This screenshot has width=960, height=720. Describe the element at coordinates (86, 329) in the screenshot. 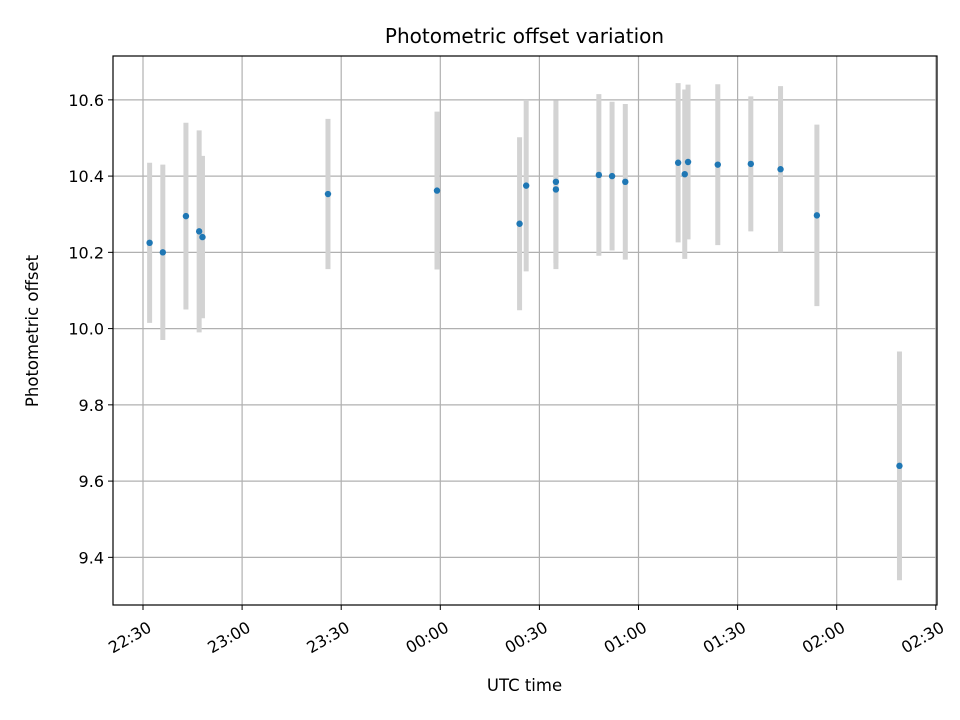

I see `y-tick-label: 10.0` at that location.